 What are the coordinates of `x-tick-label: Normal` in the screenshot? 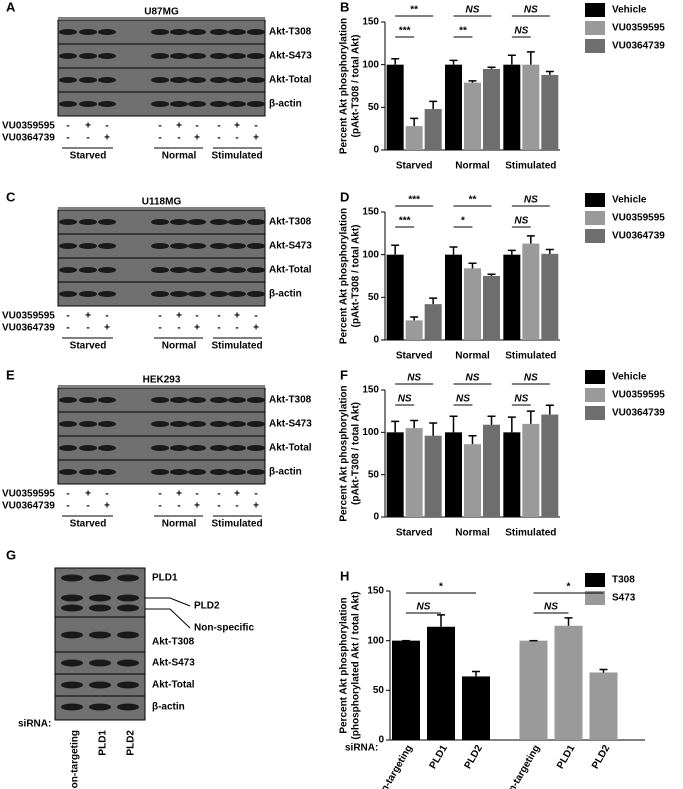 It's located at (472, 166).